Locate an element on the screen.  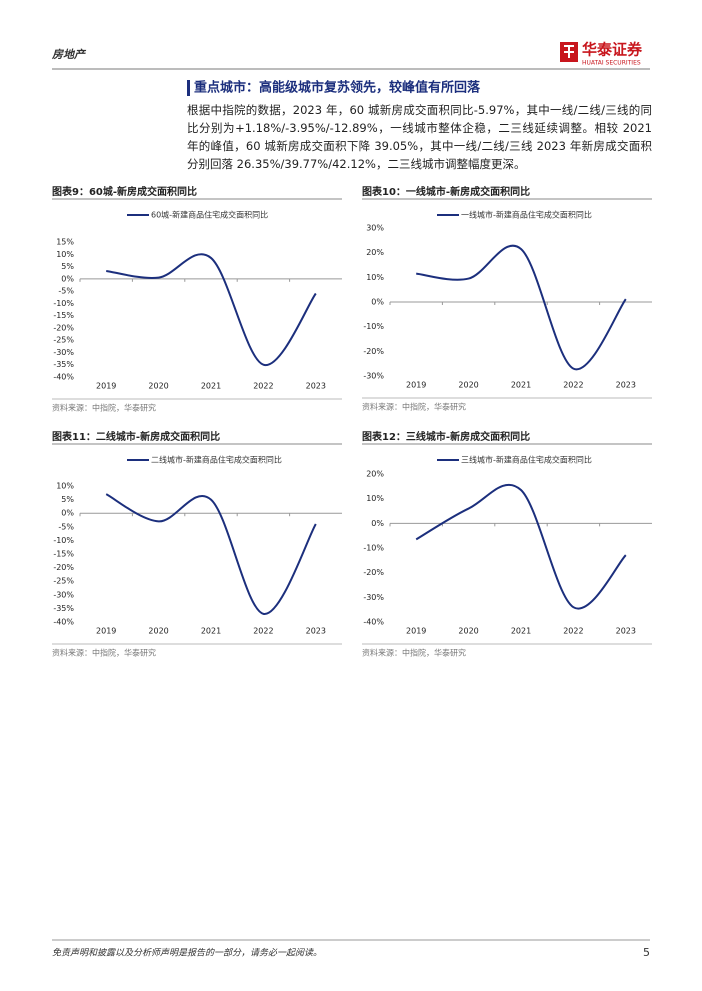
chart-title: 图表9：60城-新房成交面积同比 is located at coordinates (124, 191).